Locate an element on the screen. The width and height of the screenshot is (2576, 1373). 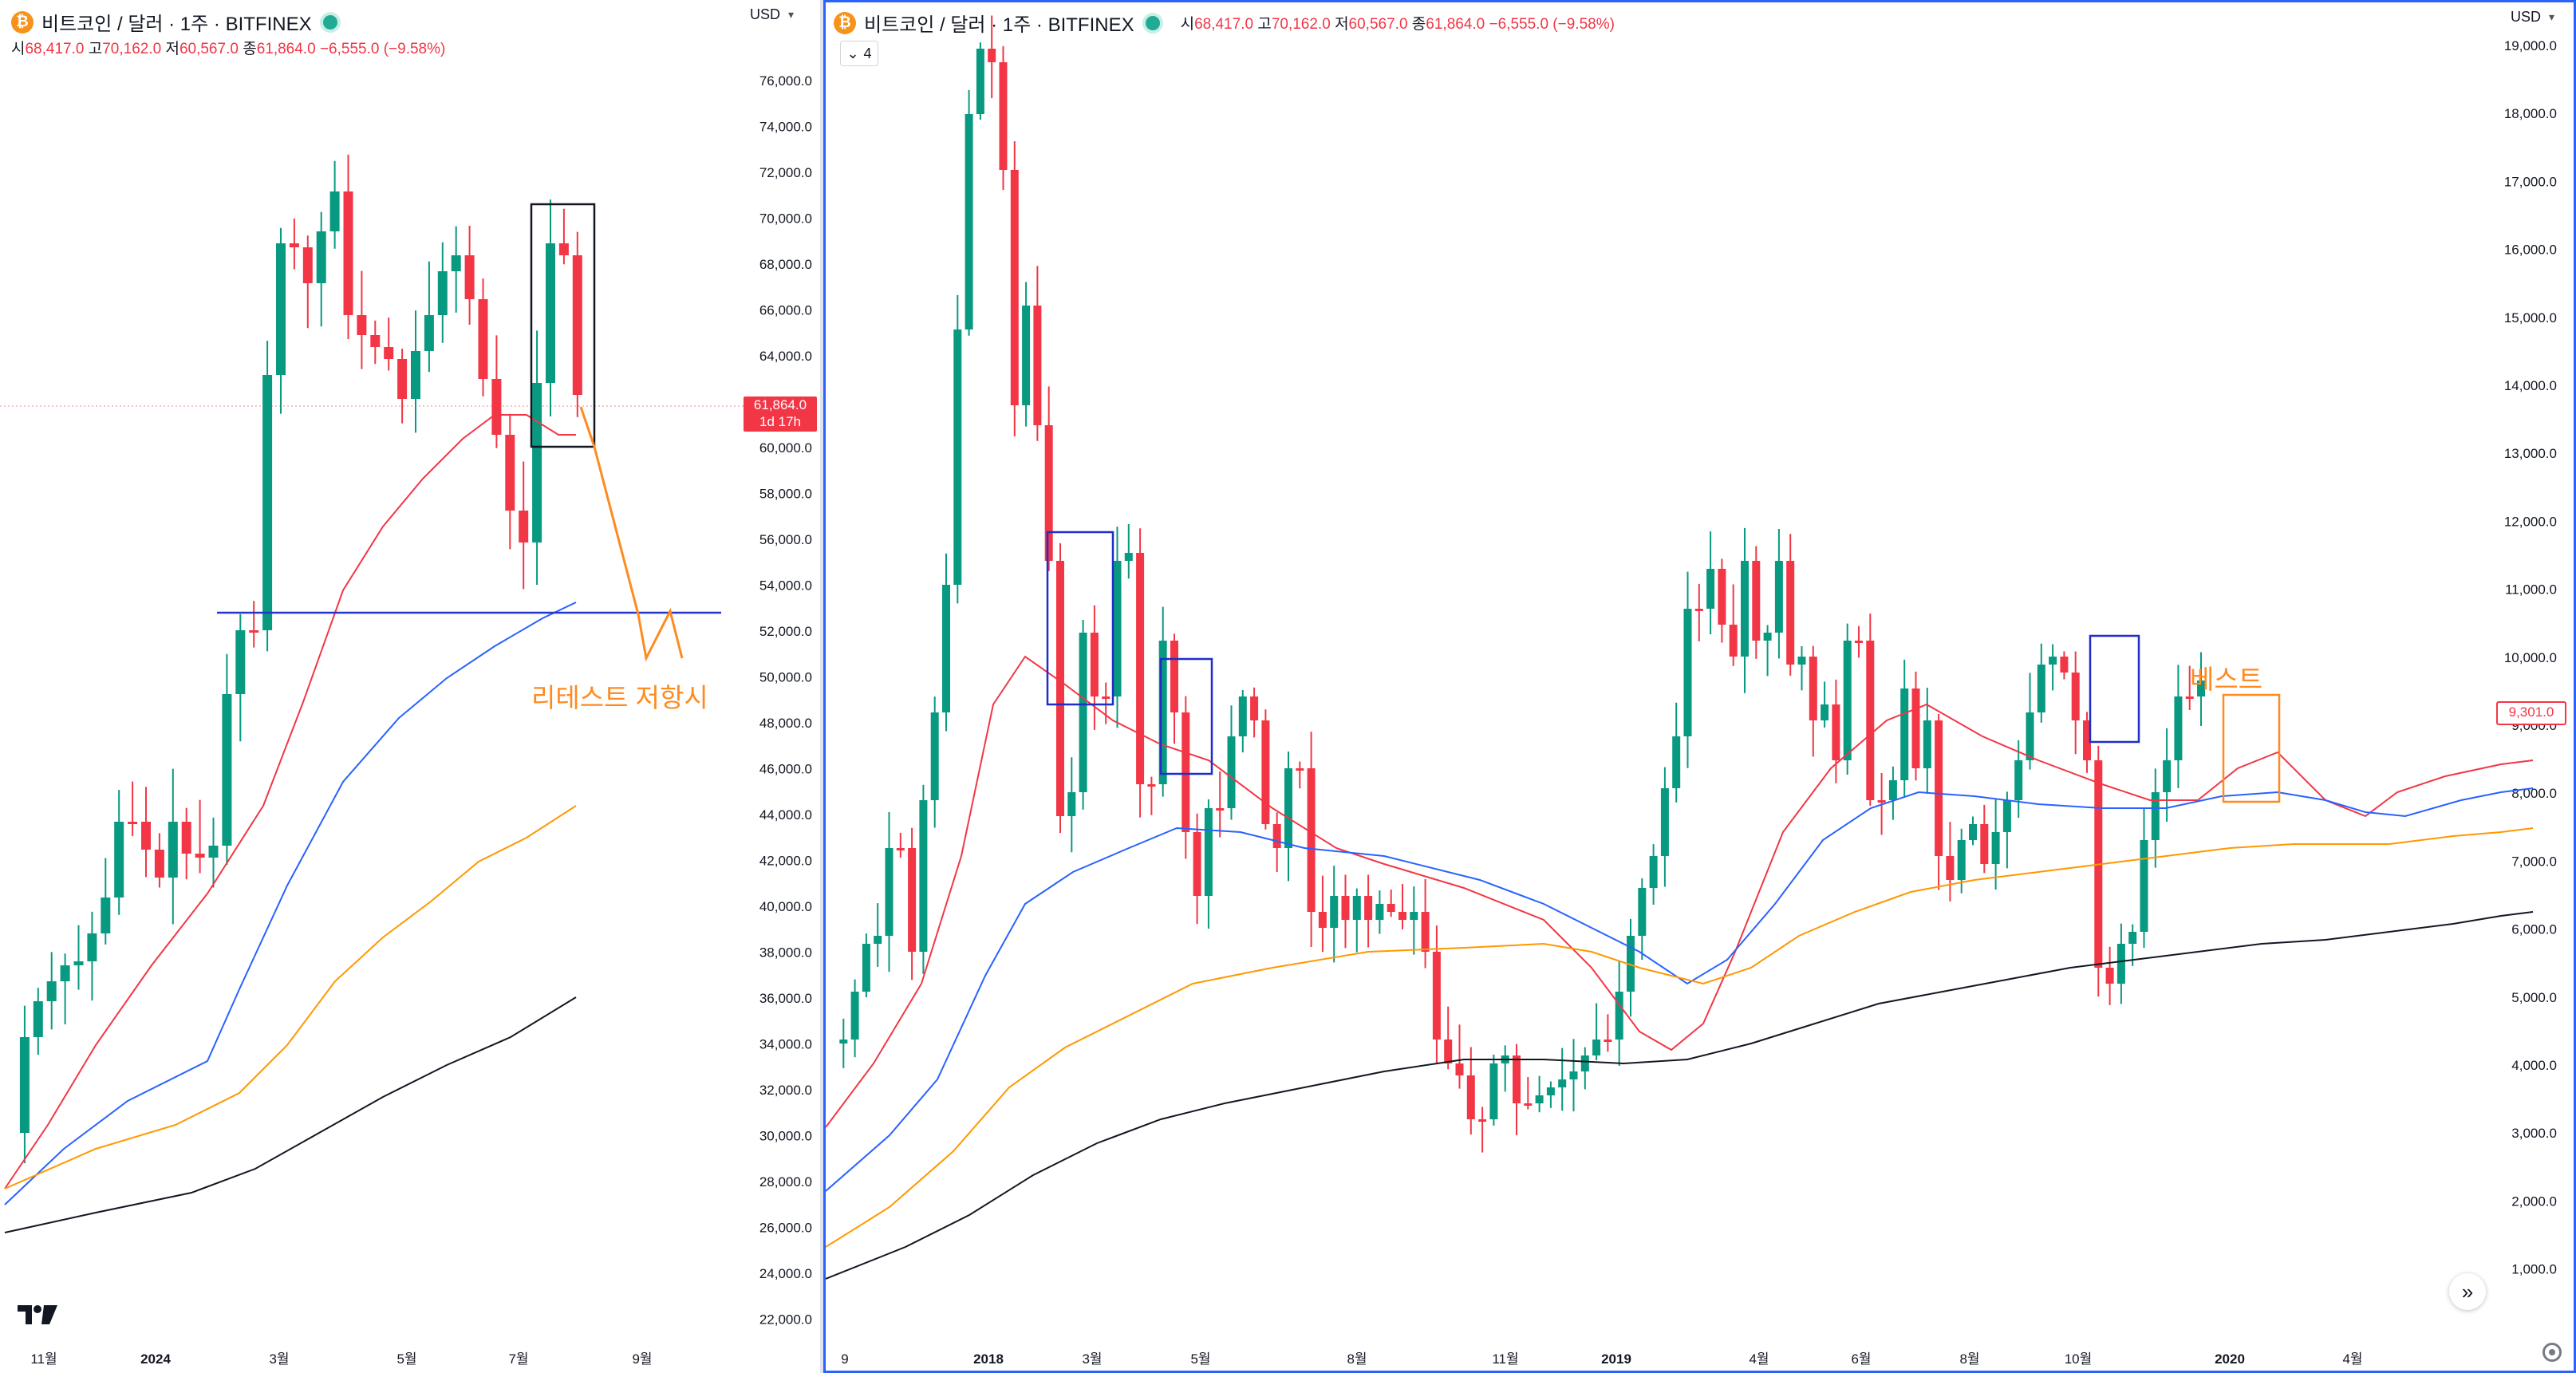
price-axis-label: 58,000.0 is located at coordinates (786, 495).